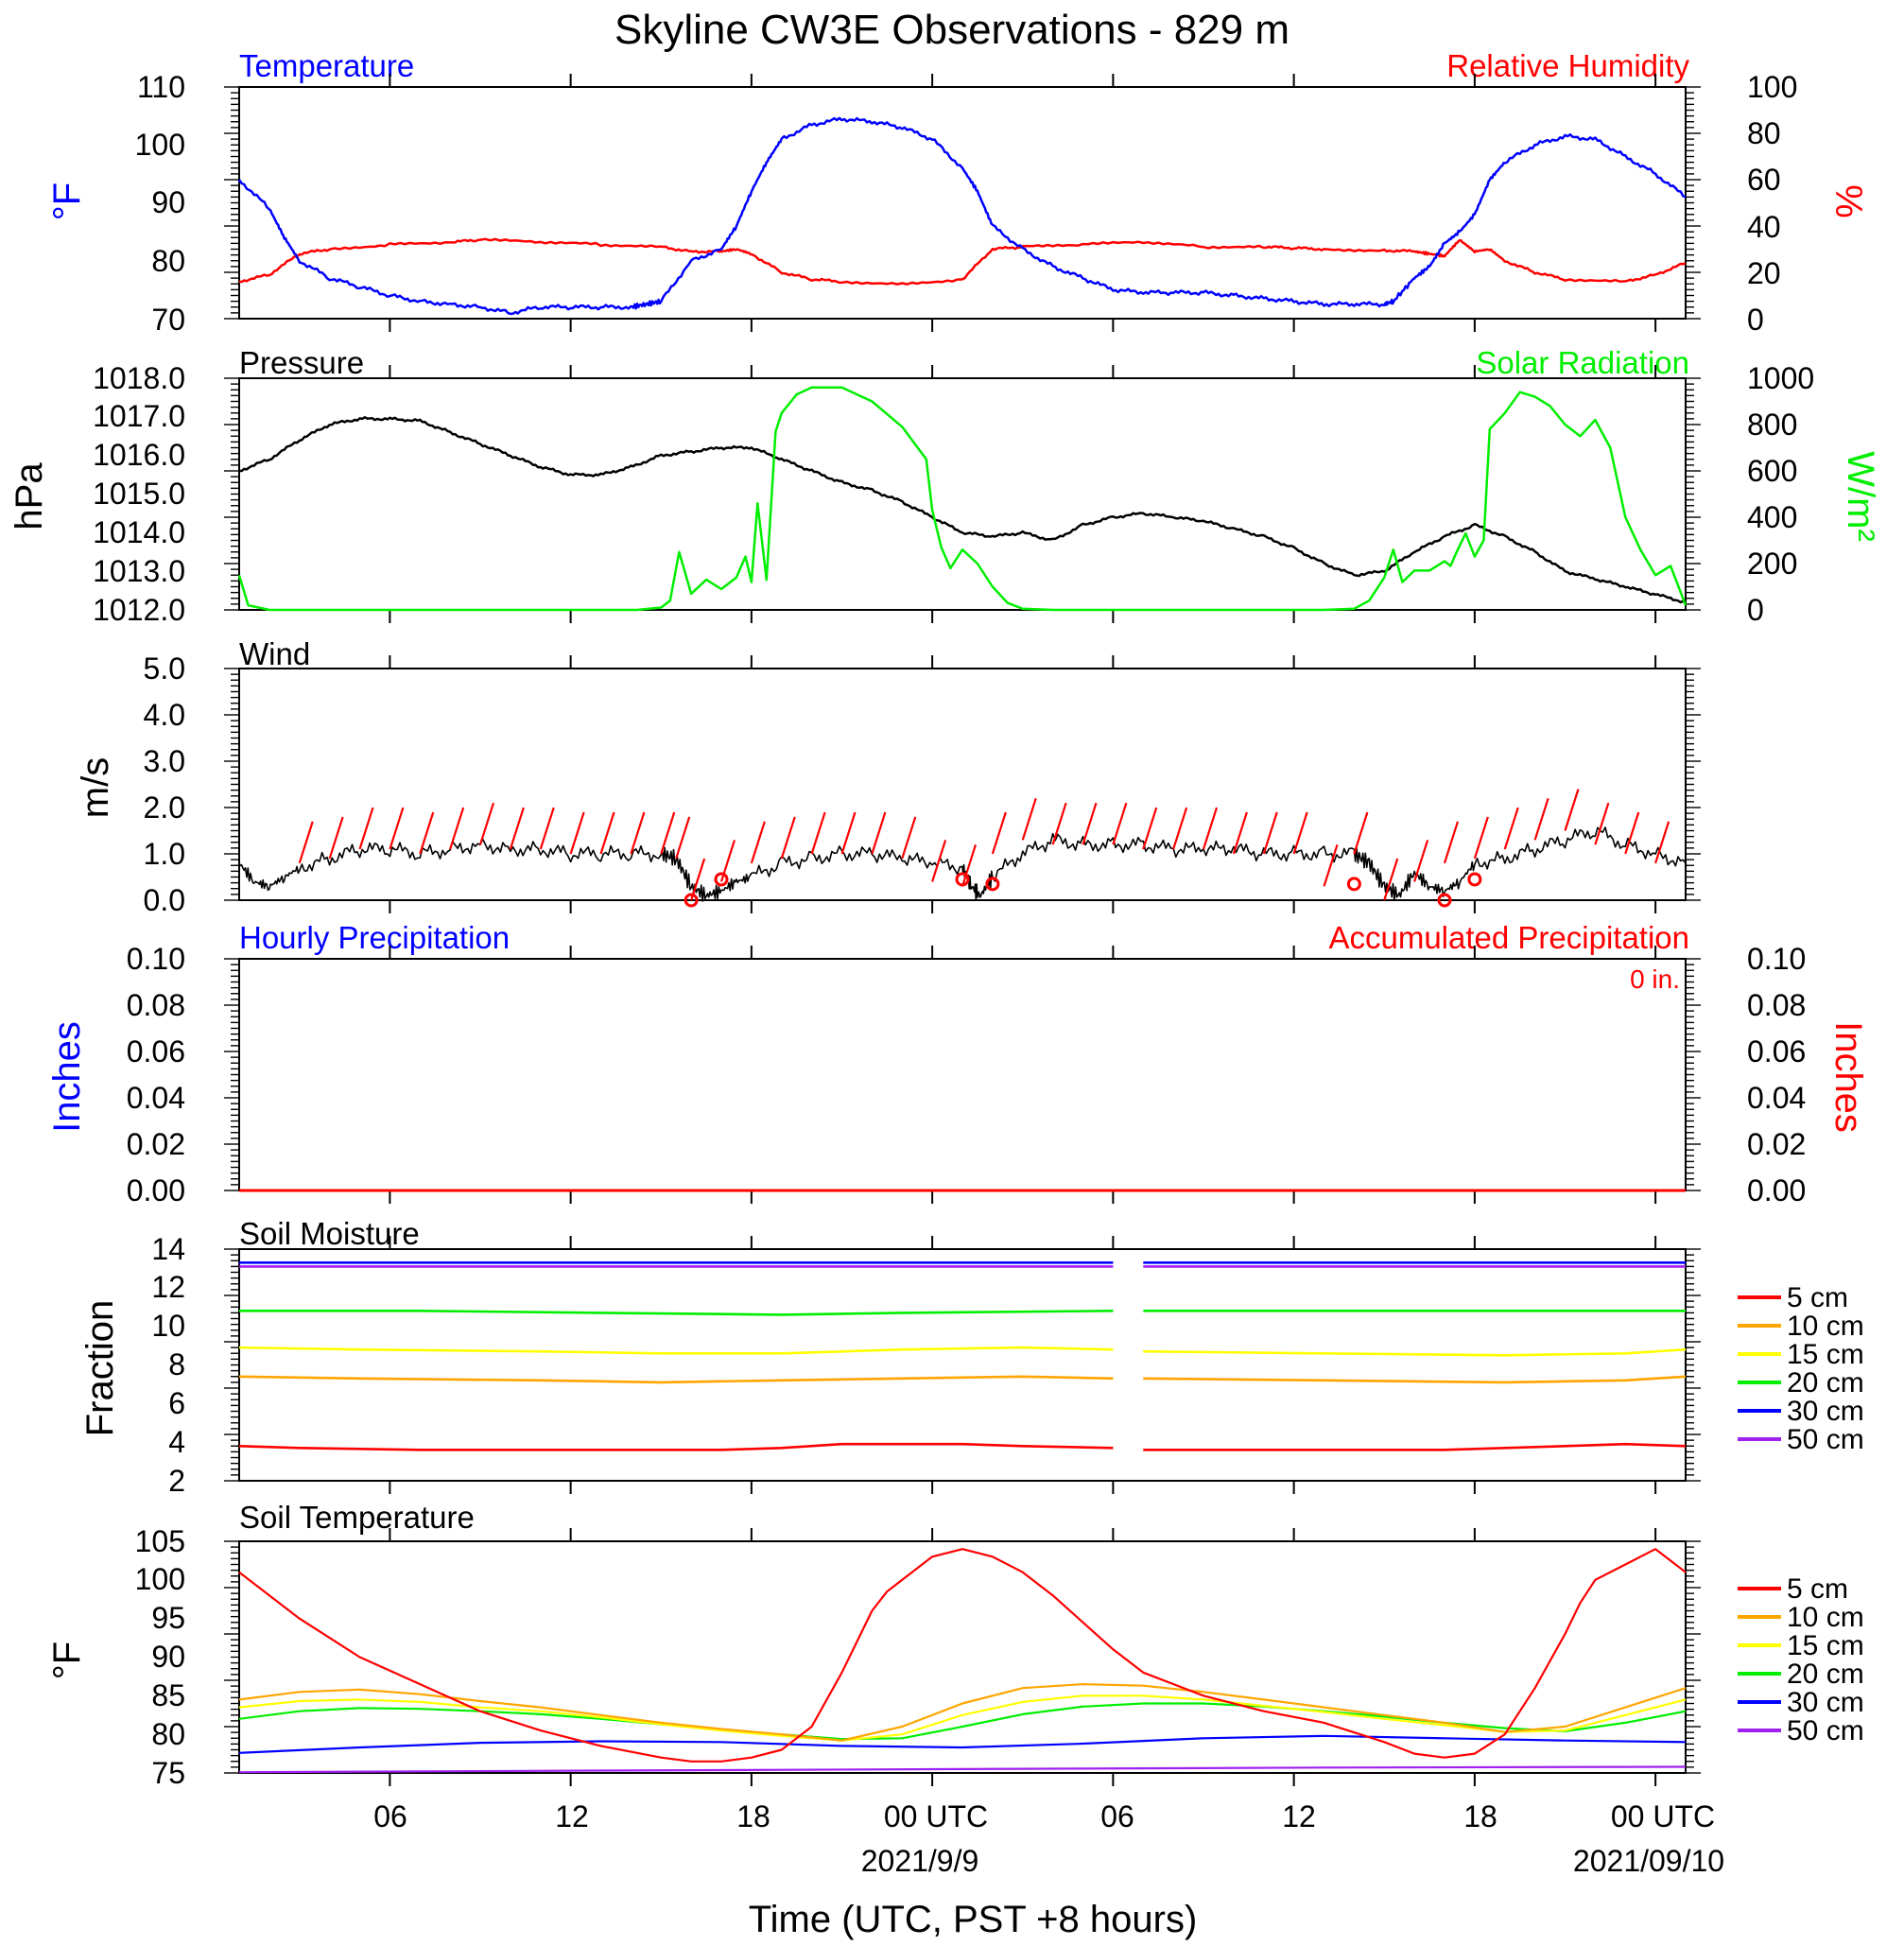 This screenshot has width=1904, height=1946. I want to click on panel-title-relative-humidity: Relative Humidity, so click(1567, 65).